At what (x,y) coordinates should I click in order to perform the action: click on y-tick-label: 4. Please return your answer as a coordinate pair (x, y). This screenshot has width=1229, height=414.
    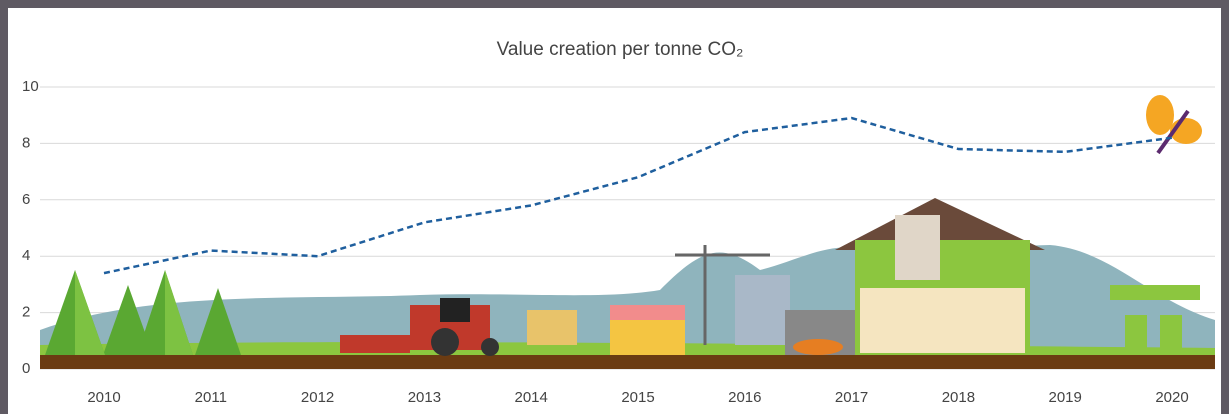
    Looking at the image, I should click on (26, 255).